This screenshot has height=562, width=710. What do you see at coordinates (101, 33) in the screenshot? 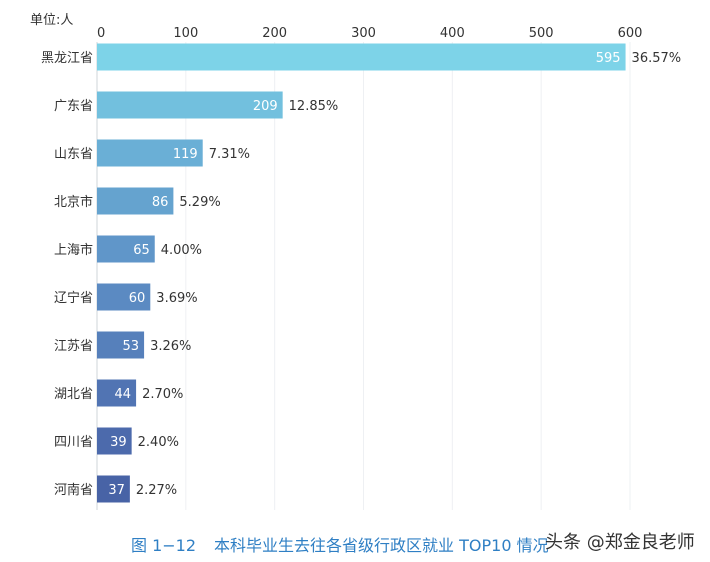
I see `x-tick-label: 0` at bounding box center [101, 33].